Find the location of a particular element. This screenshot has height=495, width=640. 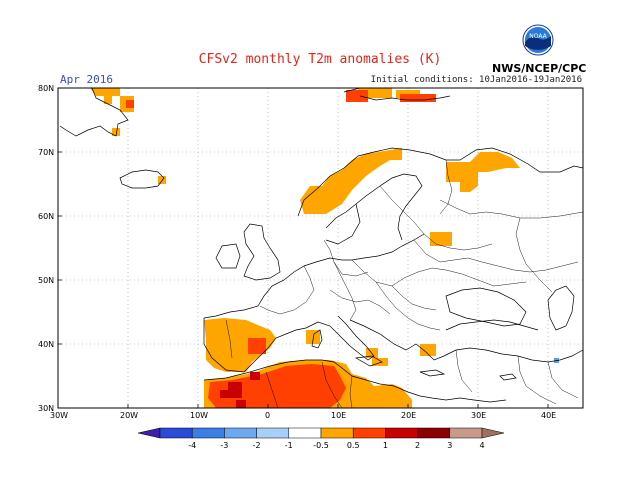

chart-title: CFSv2 monthly T2m anomalies (K) is located at coordinates (320, 59).